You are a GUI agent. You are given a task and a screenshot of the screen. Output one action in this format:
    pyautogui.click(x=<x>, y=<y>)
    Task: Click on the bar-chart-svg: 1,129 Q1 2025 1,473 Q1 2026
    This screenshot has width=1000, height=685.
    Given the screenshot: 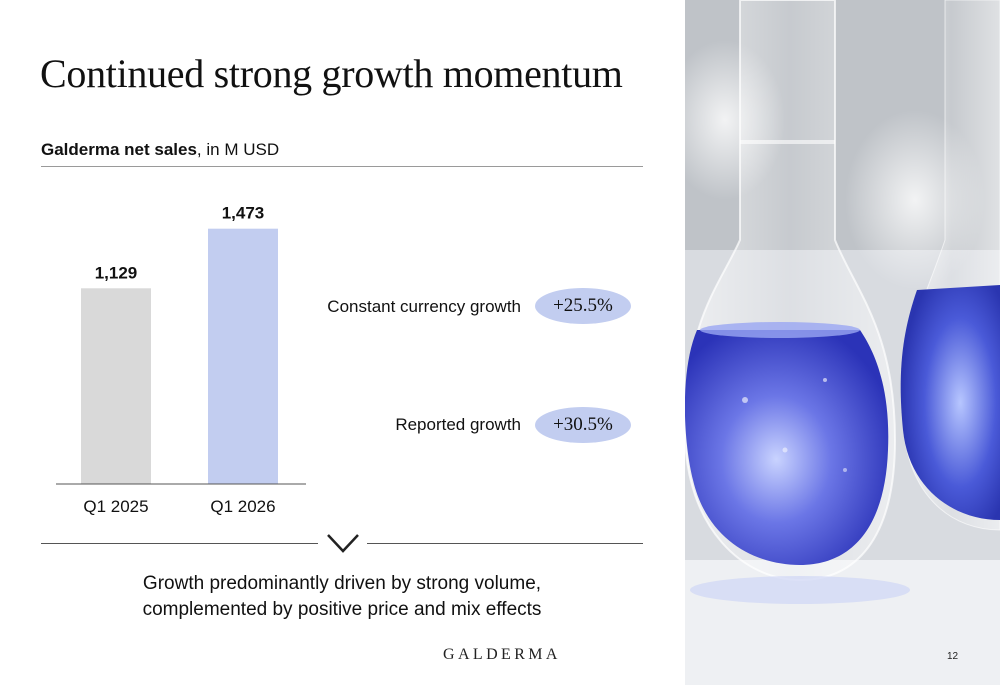 What is the action you would take?
    pyautogui.click(x=181, y=360)
    